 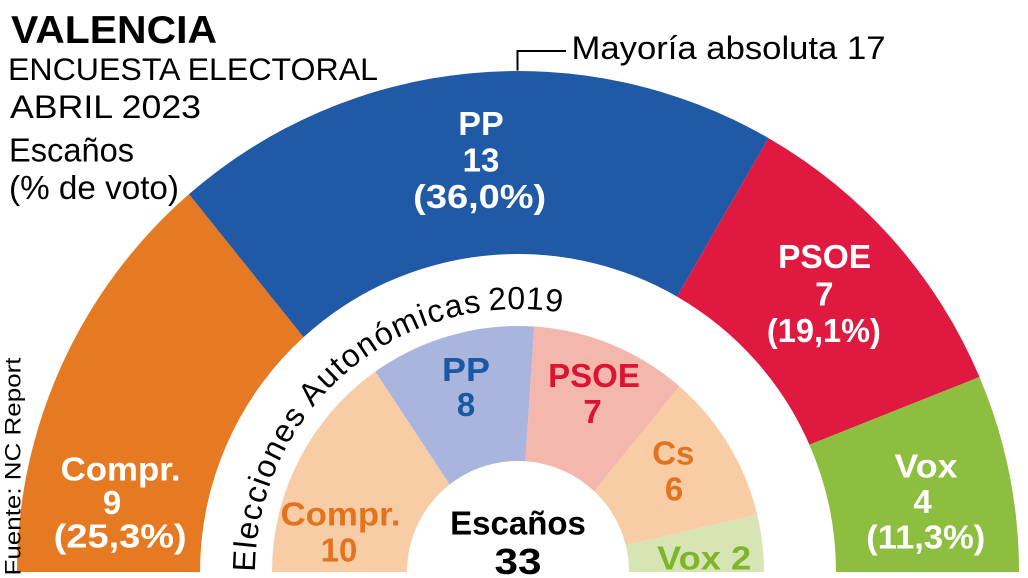 What do you see at coordinates (526, 300) in the screenshot?
I see `svg-text: 2019` at bounding box center [526, 300].